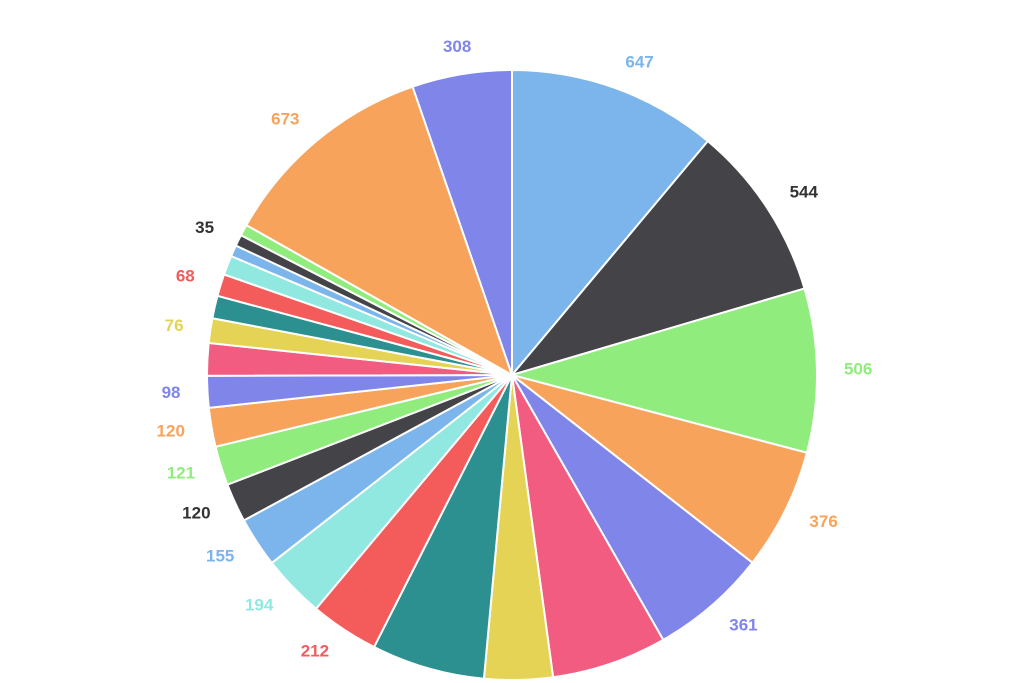  What do you see at coordinates (185, 276) in the screenshot?
I see `data-label: 68` at bounding box center [185, 276].